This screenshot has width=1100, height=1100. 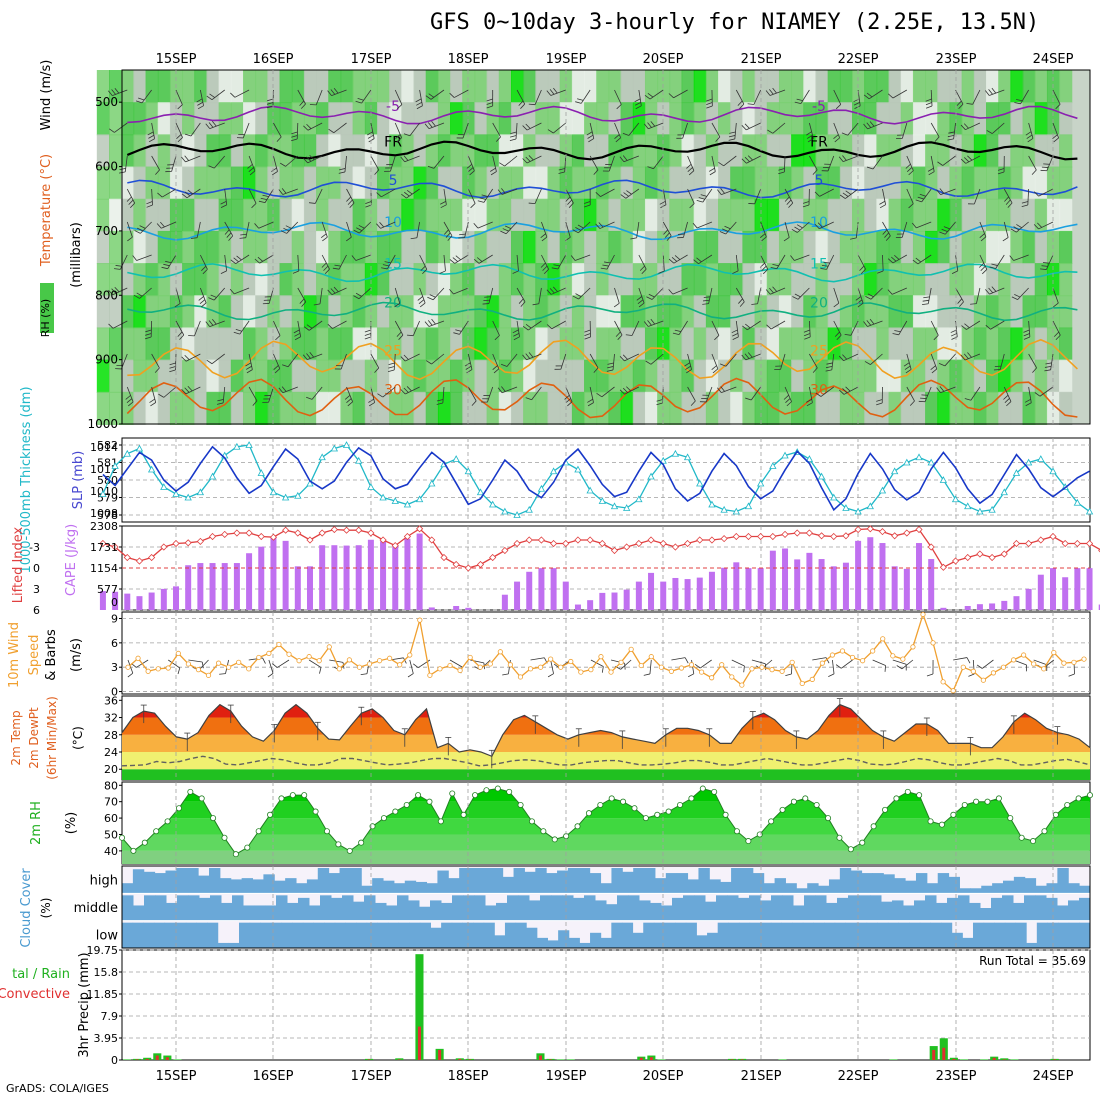 What do you see at coordinates (440, 1054) in the screenshot?
I see `precip-convective-bar` at bounding box center [440, 1054].